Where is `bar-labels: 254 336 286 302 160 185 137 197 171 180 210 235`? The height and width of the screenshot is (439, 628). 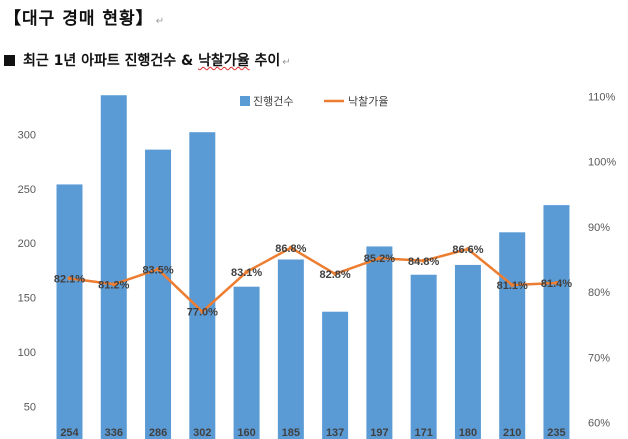 bar-labels: 254 336 286 302 160 185 137 197 171 180 210 235 is located at coordinates (312, 433).